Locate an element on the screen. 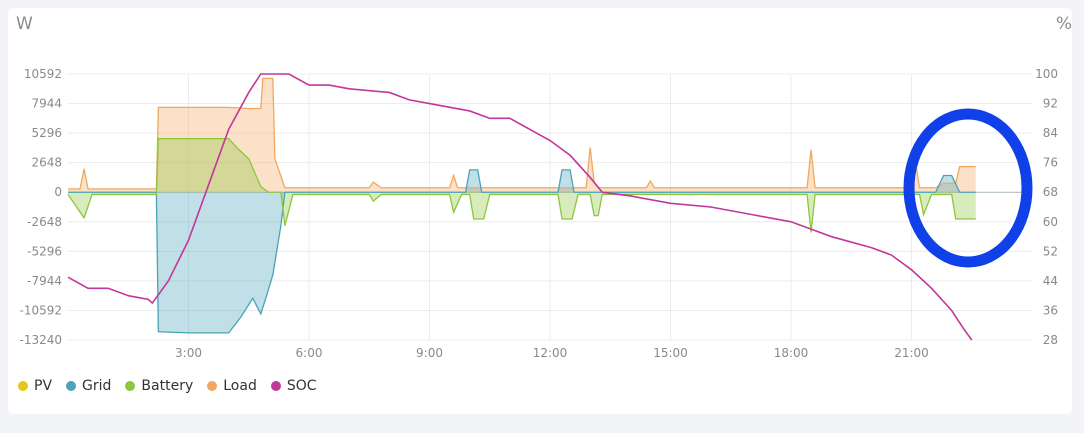  legend-item-soc: SOC is located at coordinates (293, 386).